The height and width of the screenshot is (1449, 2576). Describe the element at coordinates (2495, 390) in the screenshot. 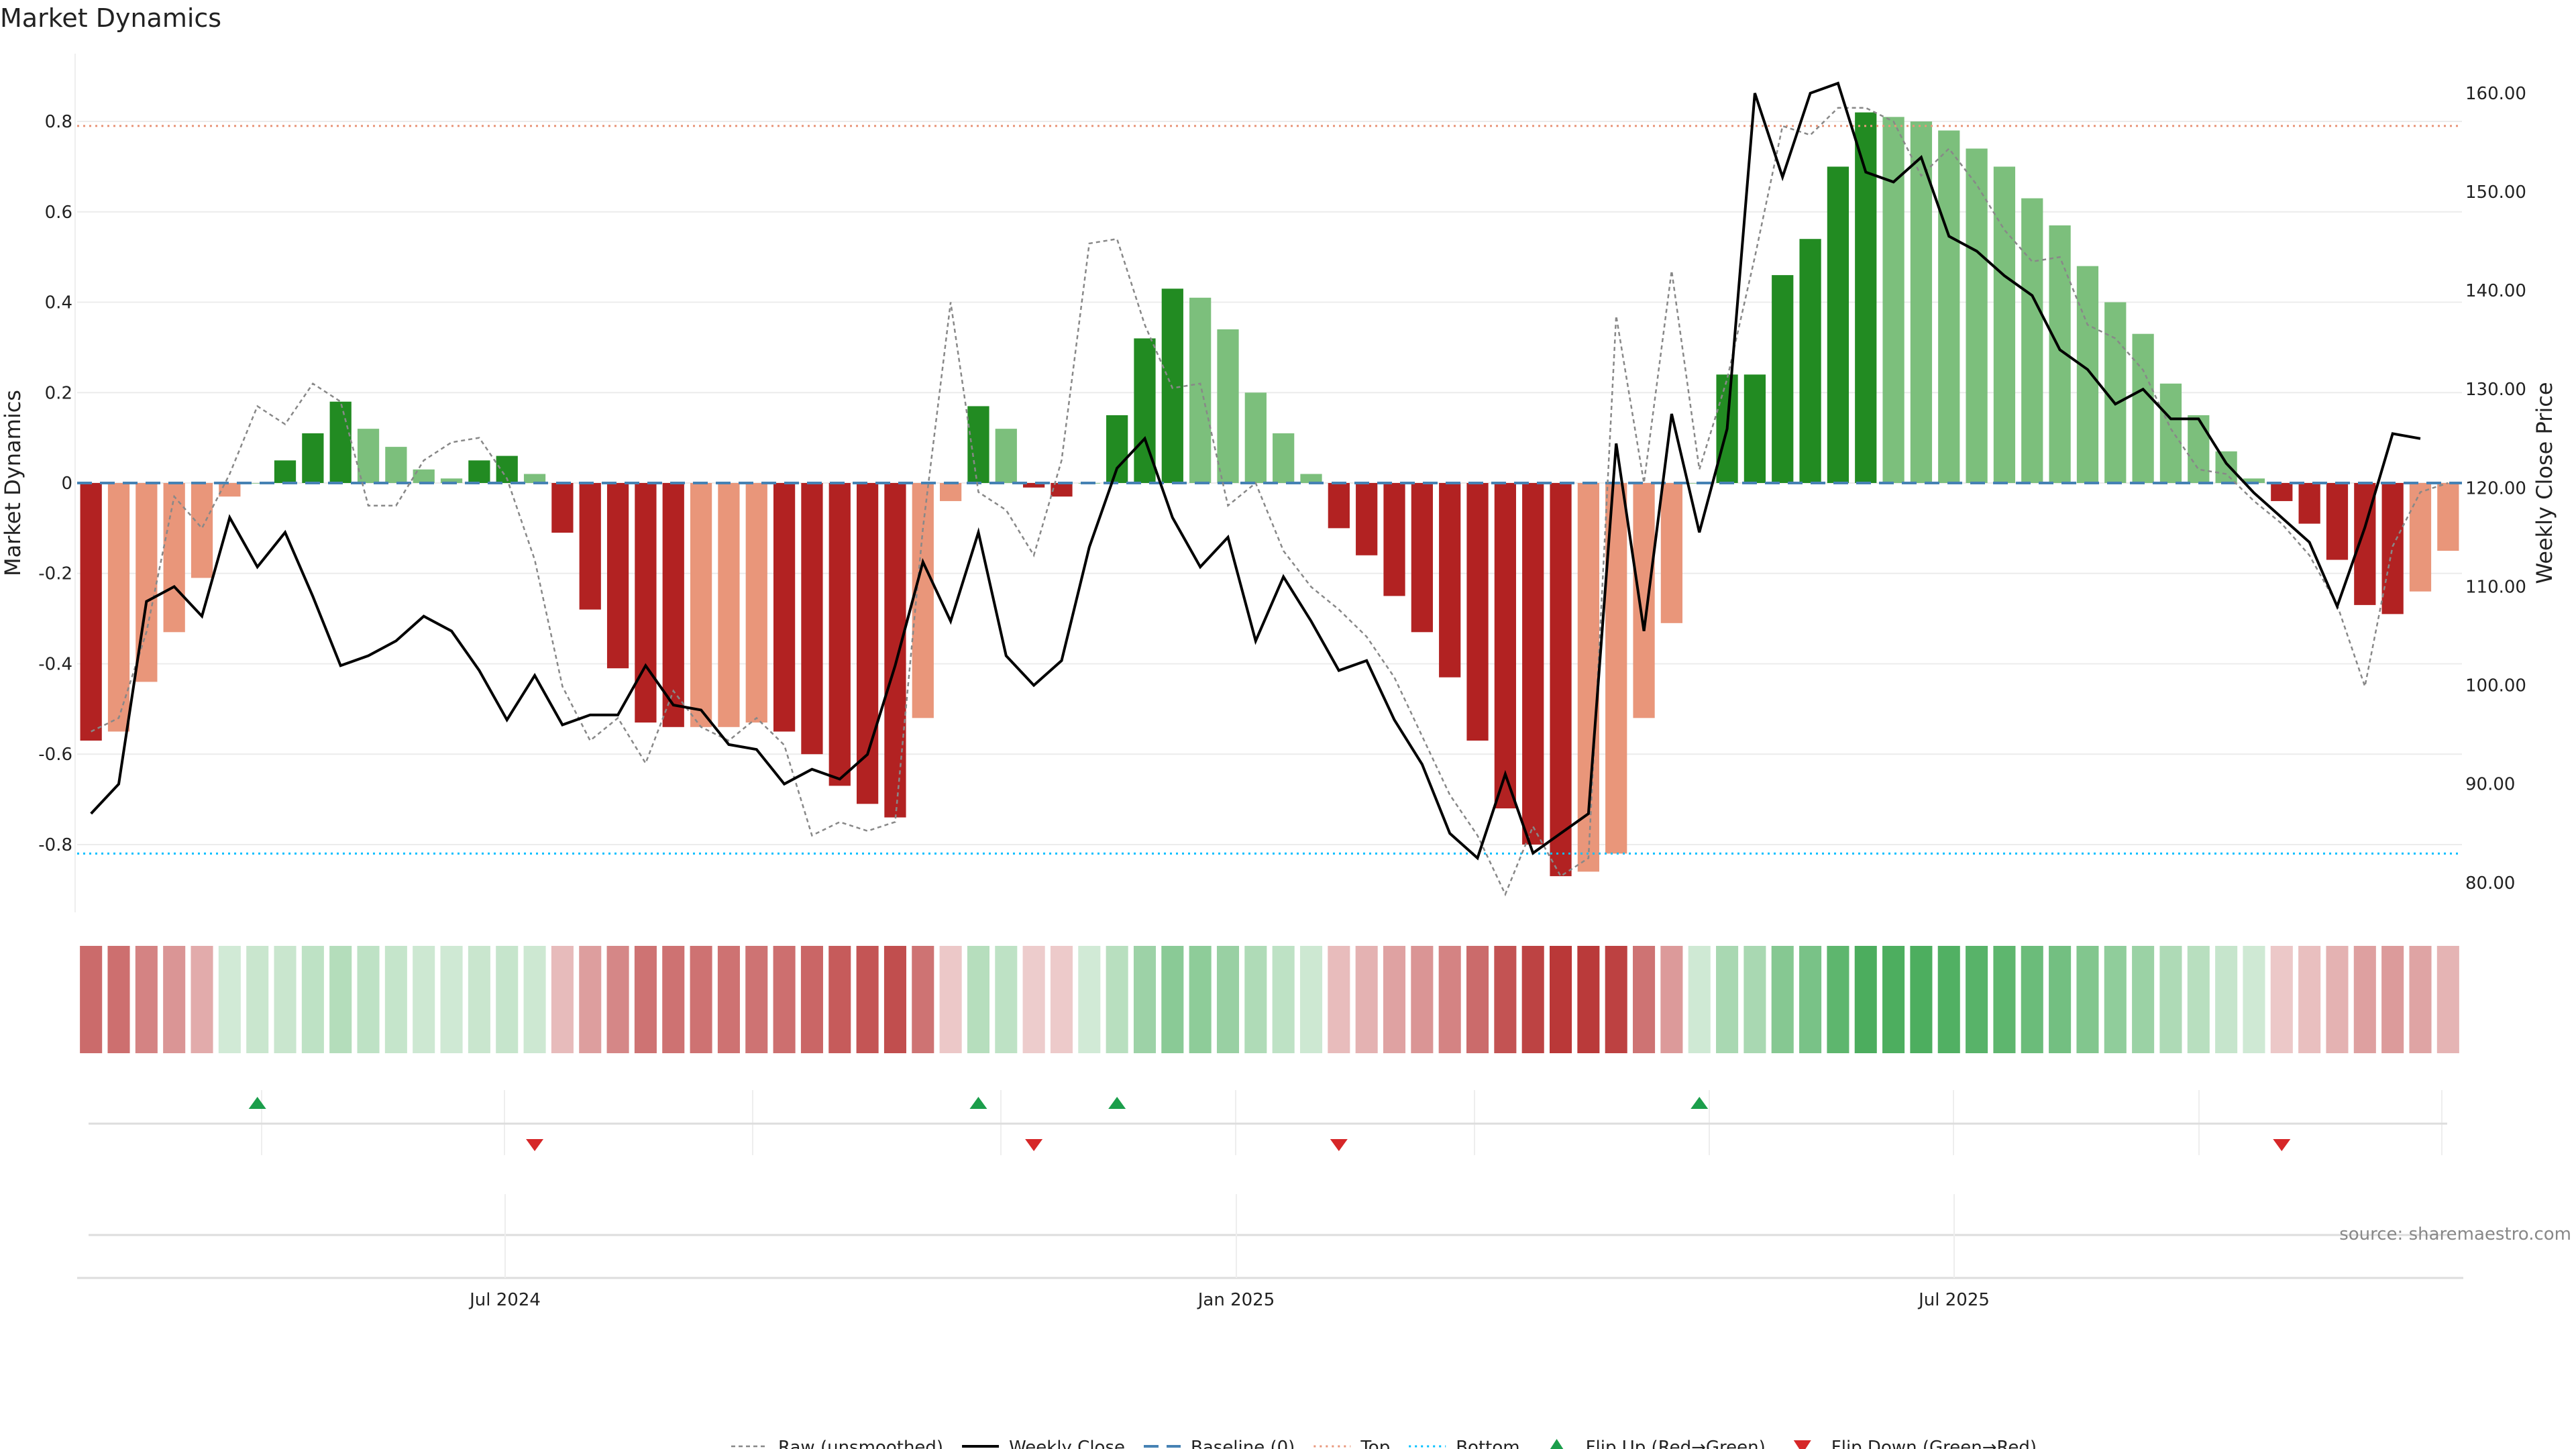

I see `y-right-tick-label: 130.00` at that location.